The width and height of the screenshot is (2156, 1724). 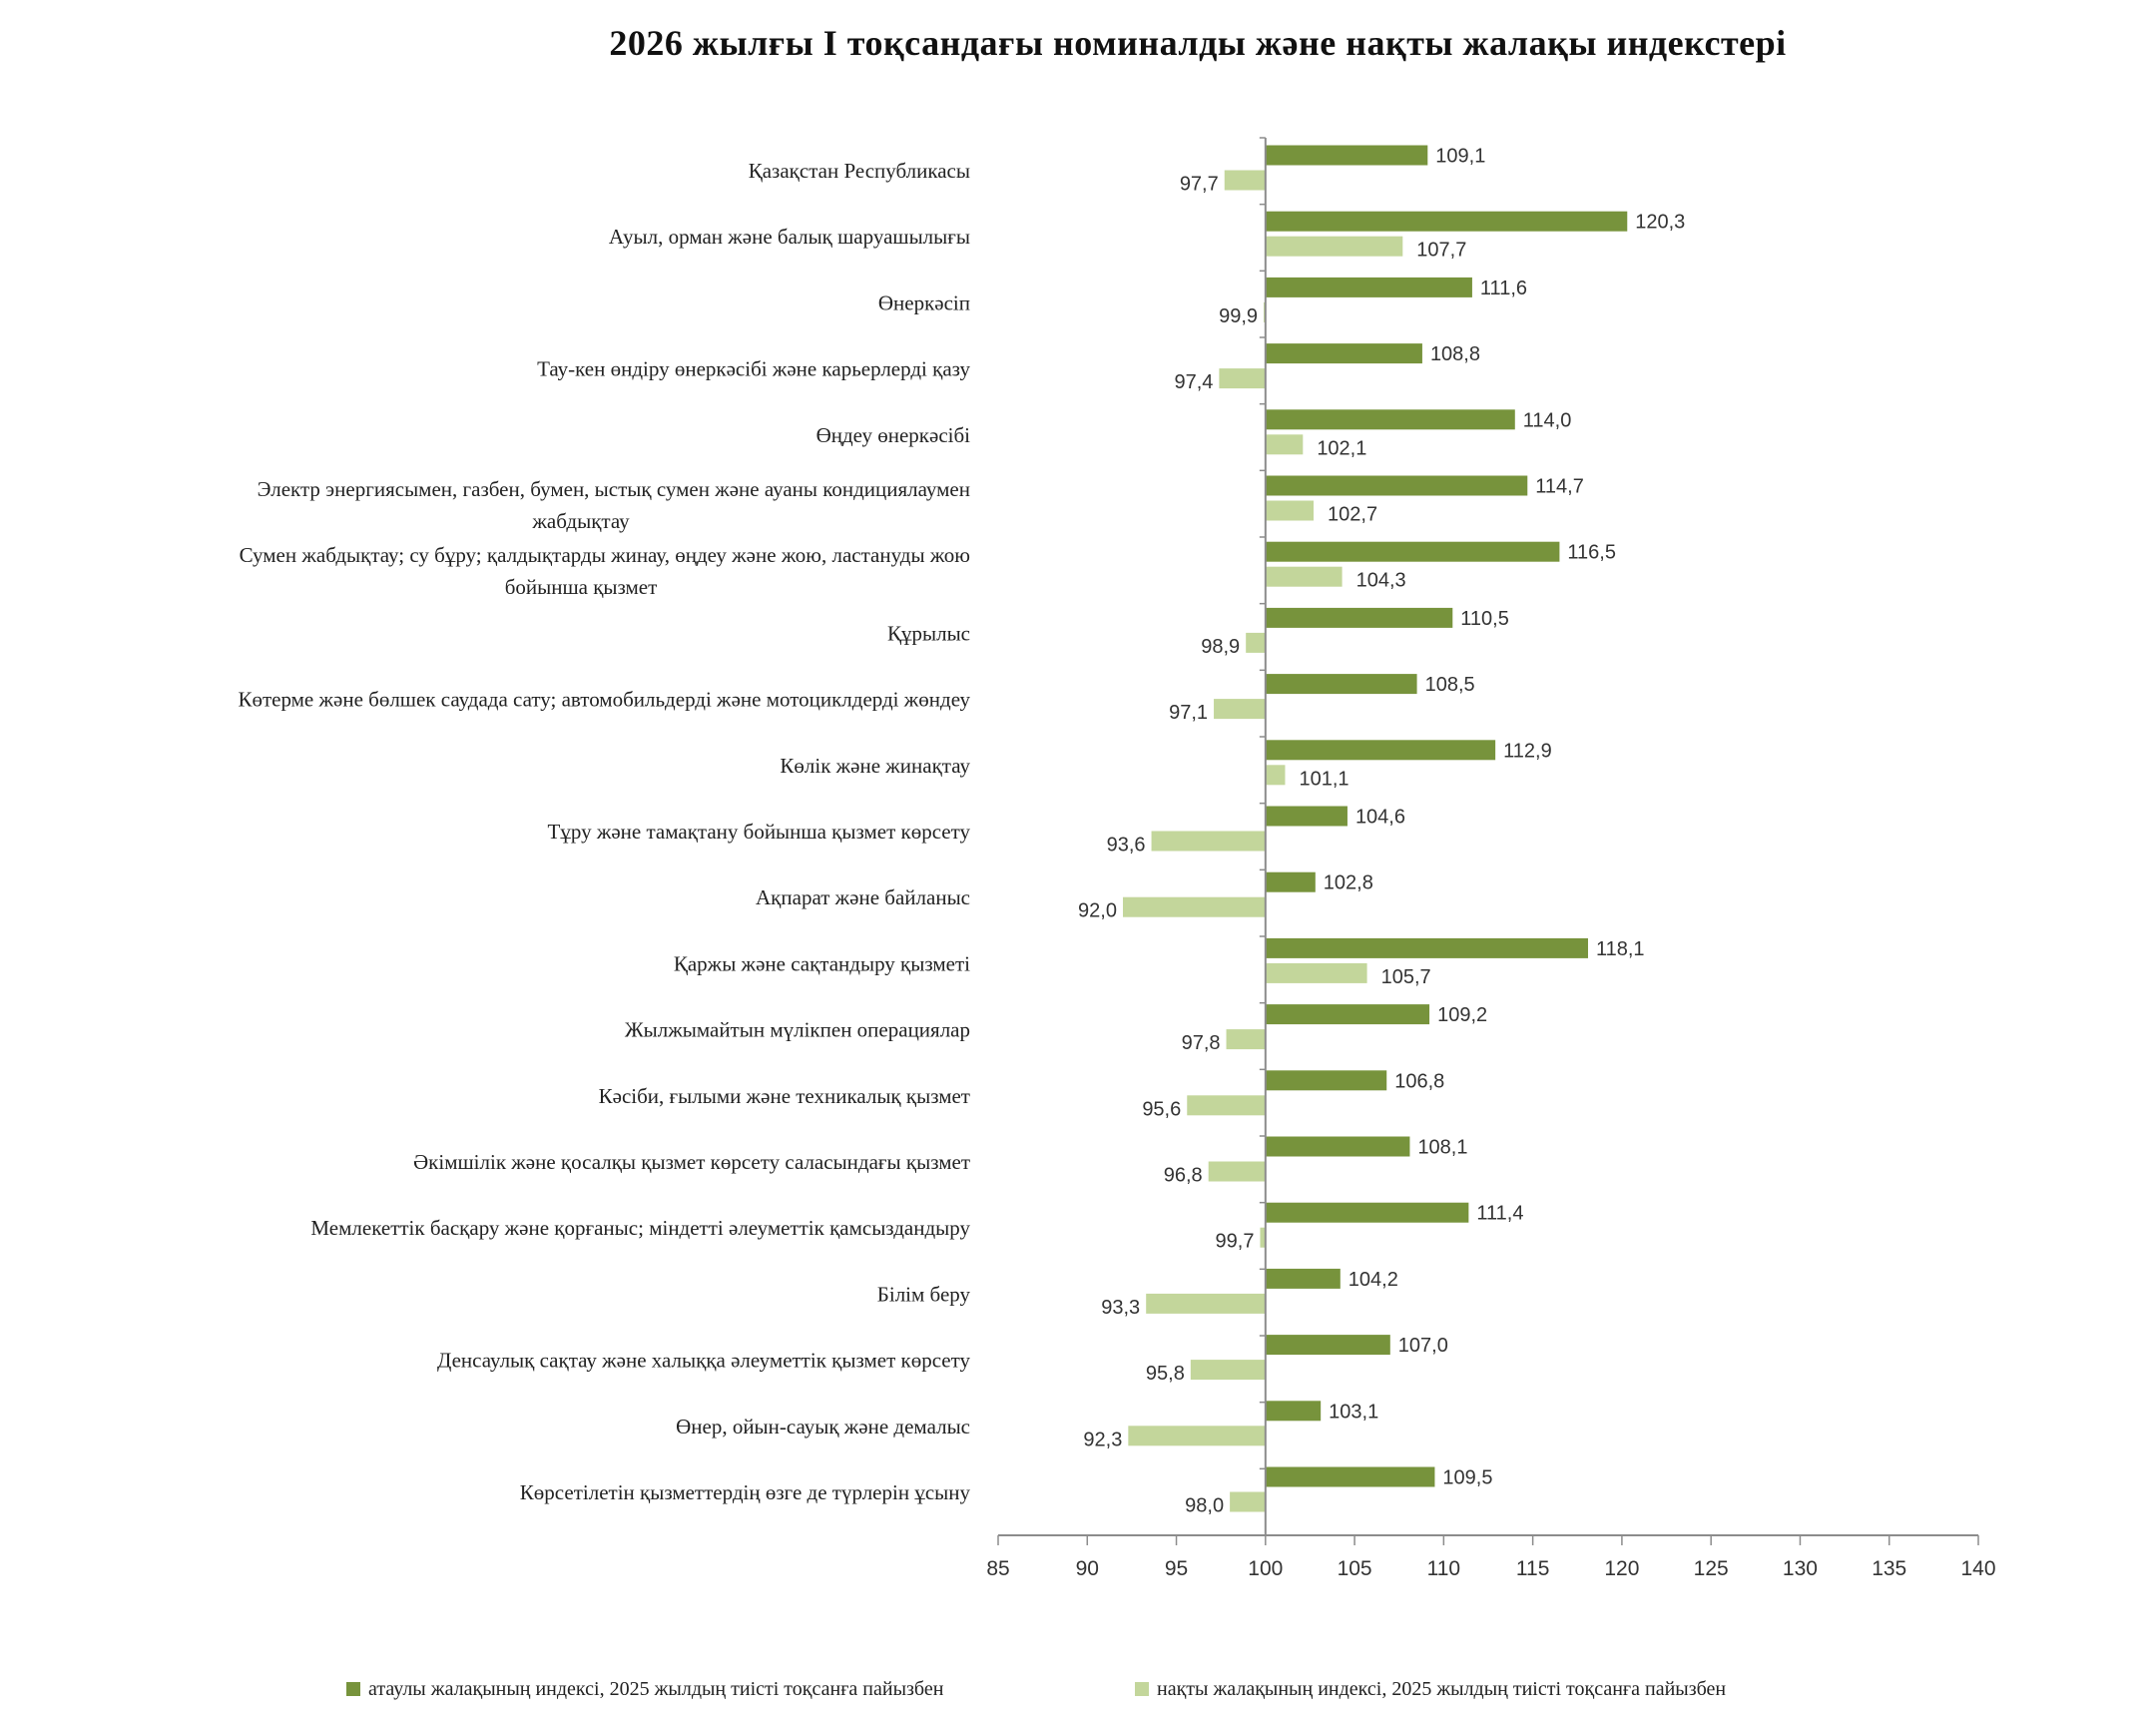 What do you see at coordinates (1660, 223) in the screenshot?
I see `nominal-value-label: 120,3` at bounding box center [1660, 223].